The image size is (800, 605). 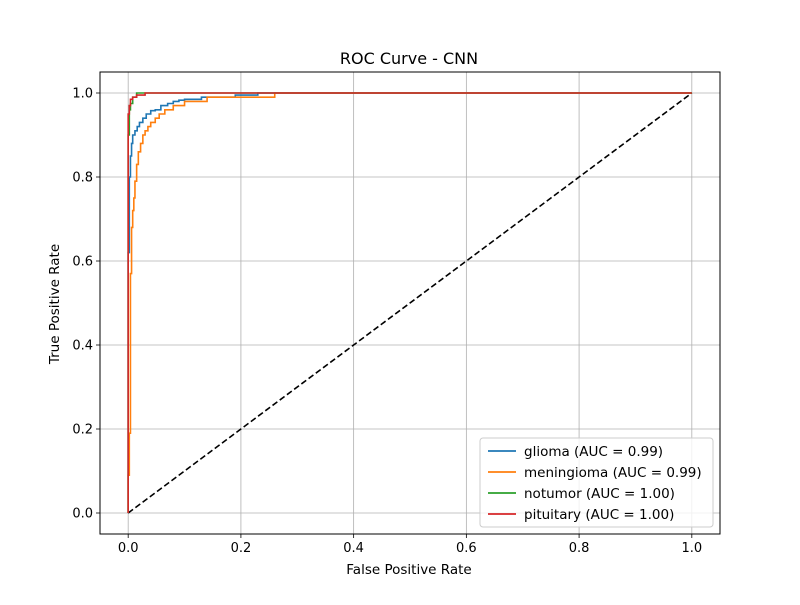 I want to click on y-axis-label: True Positive Rate, so click(x=55, y=304).